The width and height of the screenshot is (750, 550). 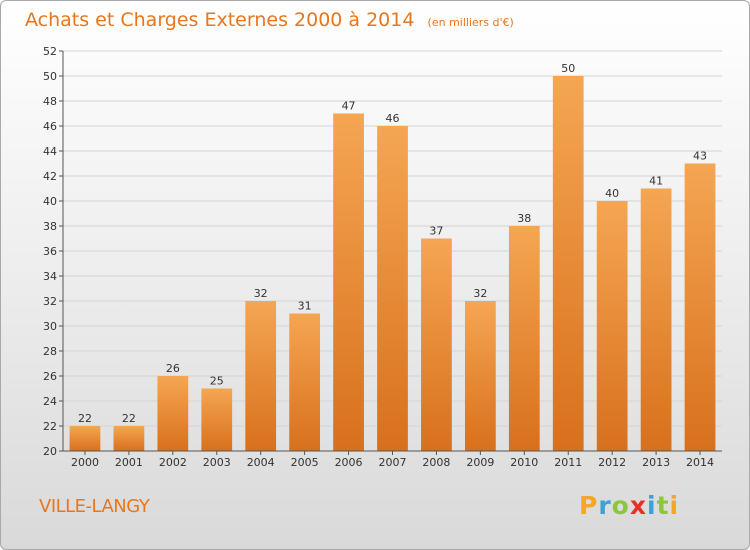 What do you see at coordinates (50, 301) in the screenshot?
I see `y-tick-label: 32` at bounding box center [50, 301].